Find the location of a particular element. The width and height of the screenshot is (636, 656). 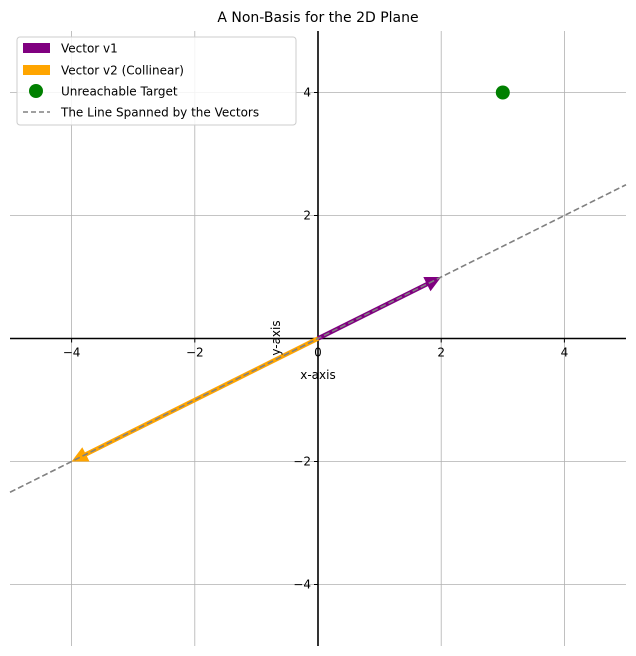

y-axis-title: y-axis is located at coordinates (276, 337).